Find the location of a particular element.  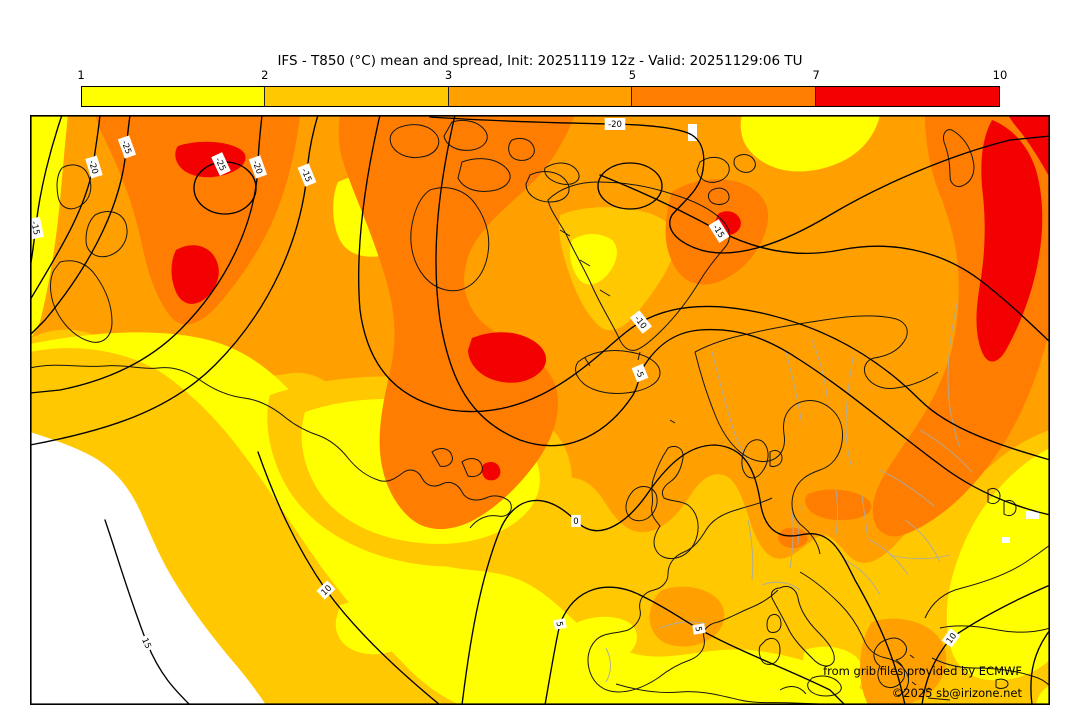

svg-text: 15 is located at coordinates (146, 644).